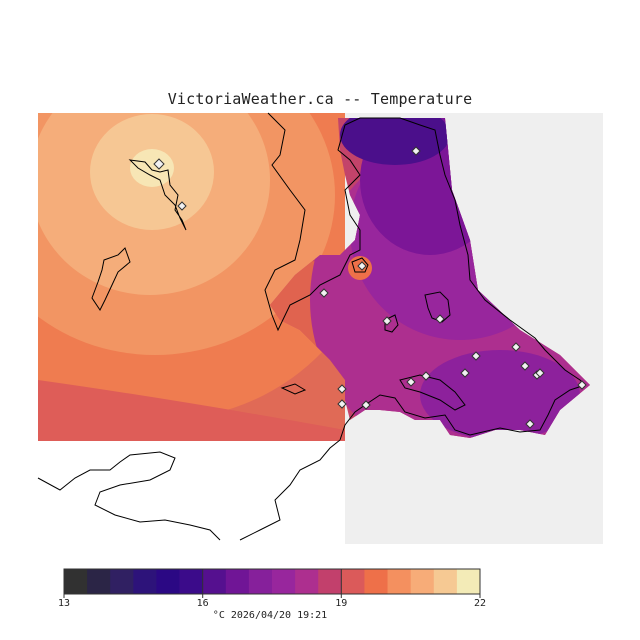 Image resolution: width=640 pixels, height=640 pixels. What do you see at coordinates (270, 615) in the screenshot?
I see `units-timestamp: °C 2026/04/20 19:21` at bounding box center [270, 615].